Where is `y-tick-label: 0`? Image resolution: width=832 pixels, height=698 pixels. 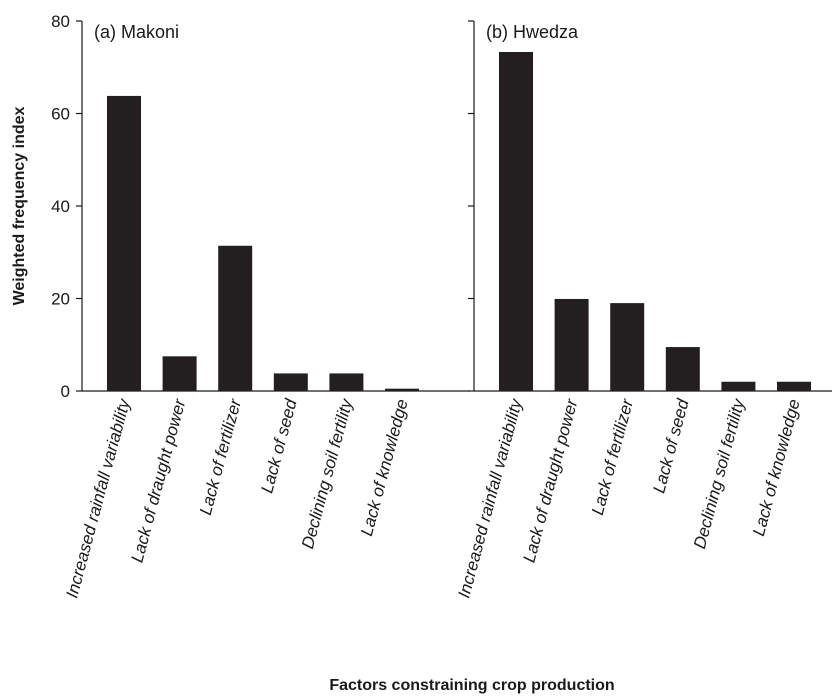
y-tick-label: 0 is located at coordinates (65, 391).